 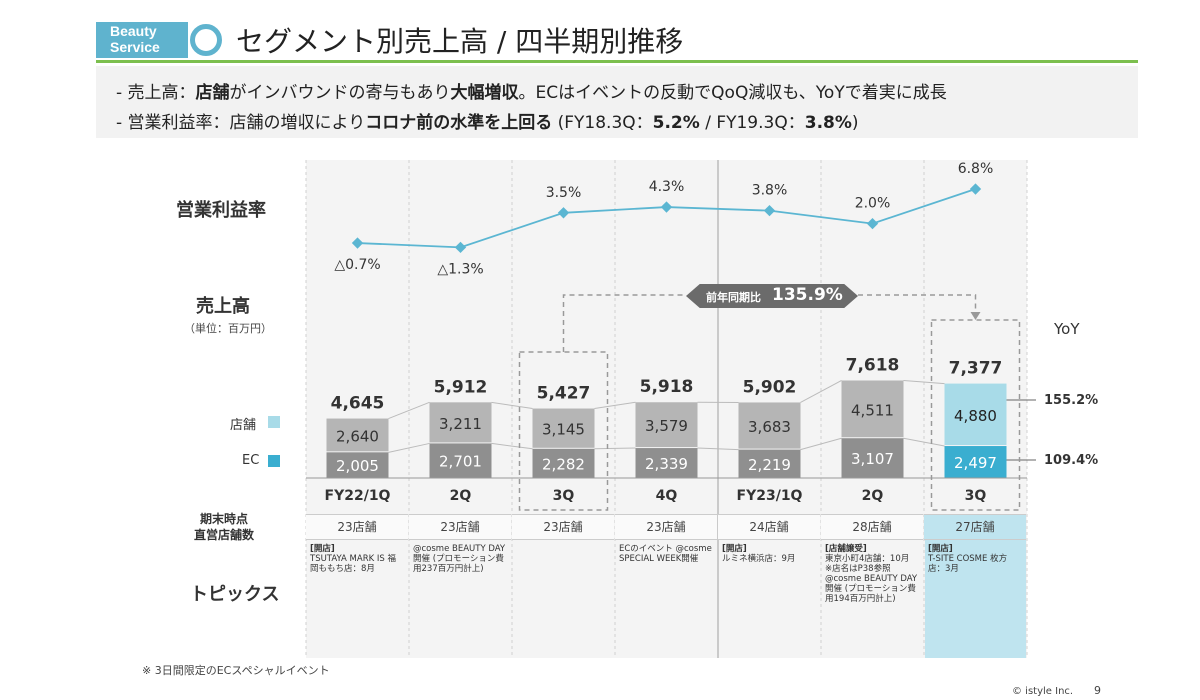 I want to click on compare-box-prior, so click(x=563, y=431).